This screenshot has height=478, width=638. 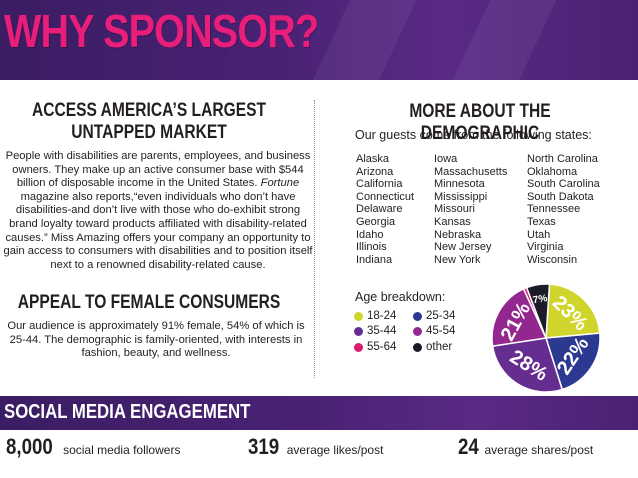 I want to click on header-decoration, so click(x=500, y=40).